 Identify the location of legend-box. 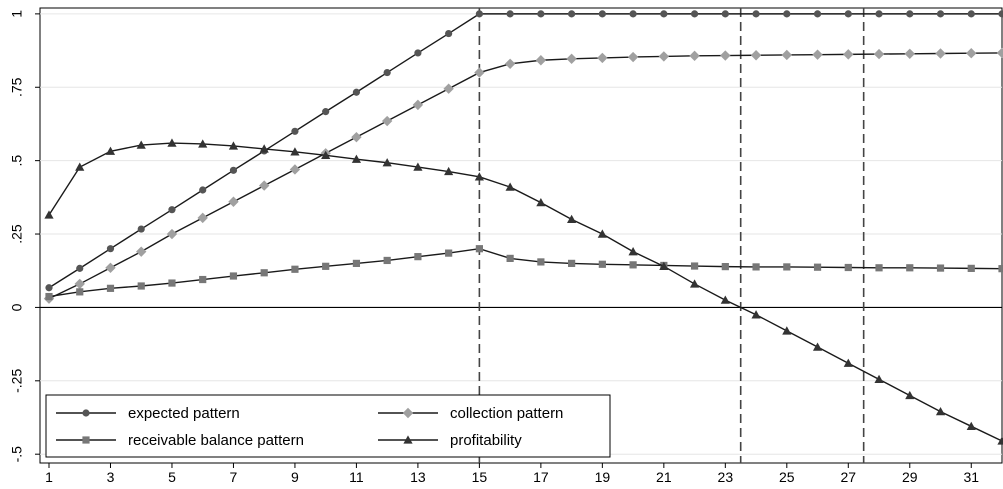
(328, 426).